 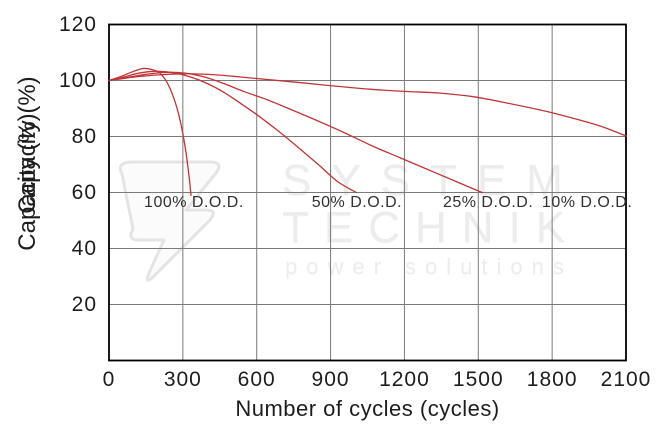 I want to click on watermark-word-system: SYSTEM, so click(x=432, y=180).